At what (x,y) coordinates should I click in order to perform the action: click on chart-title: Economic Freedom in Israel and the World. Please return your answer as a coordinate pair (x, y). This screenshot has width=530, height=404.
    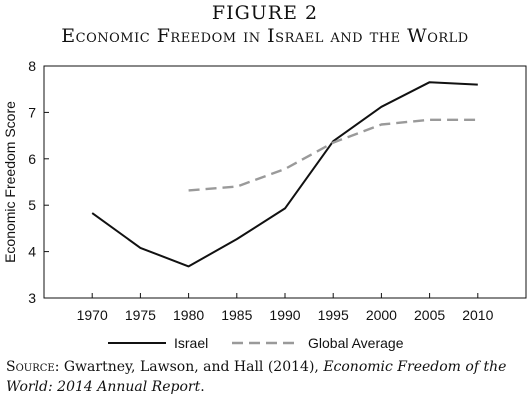
    Looking at the image, I should click on (265, 36).